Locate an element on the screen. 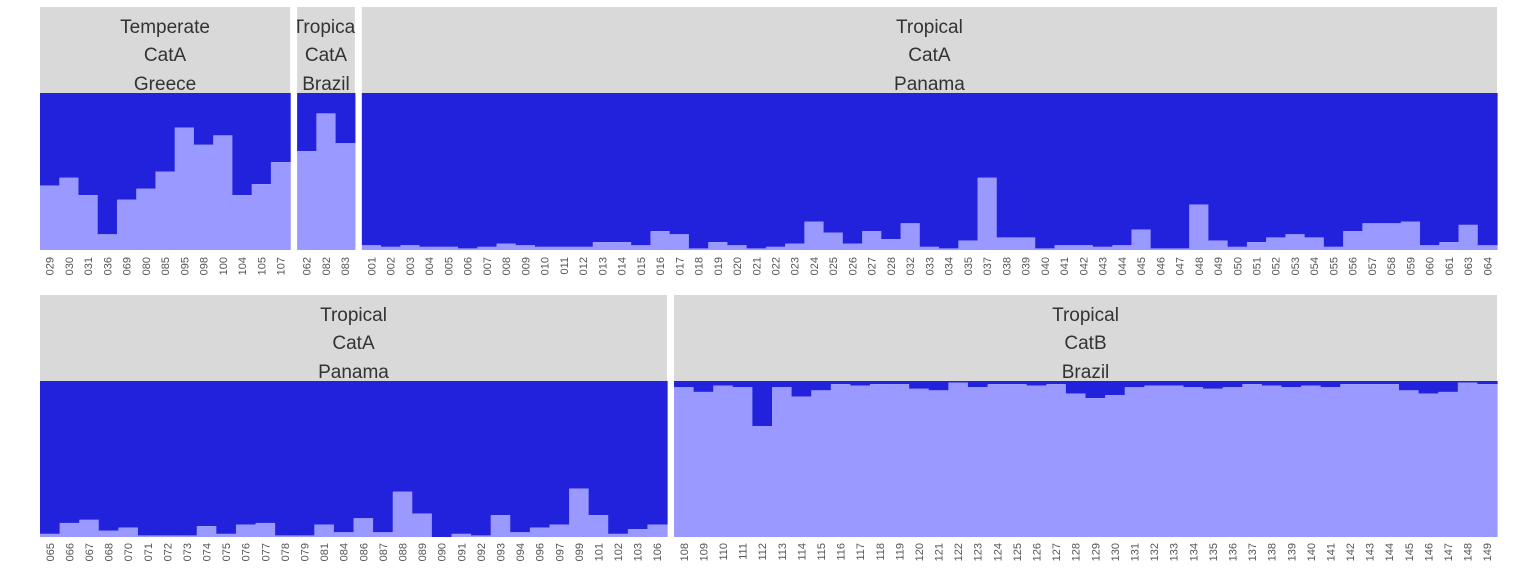 This screenshot has width=1536, height=576. tick-label: 098 is located at coordinates (205, 266).